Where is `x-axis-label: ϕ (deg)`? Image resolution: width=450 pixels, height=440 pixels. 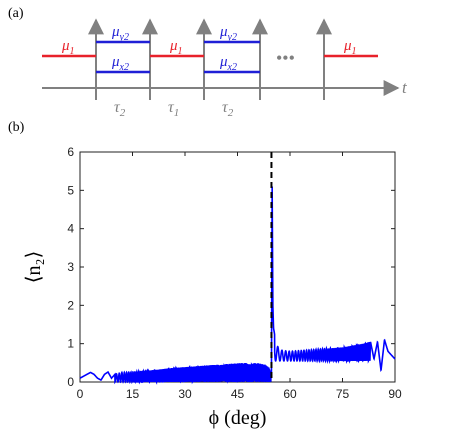 x-axis-label: ϕ (deg) is located at coordinates (238, 418).